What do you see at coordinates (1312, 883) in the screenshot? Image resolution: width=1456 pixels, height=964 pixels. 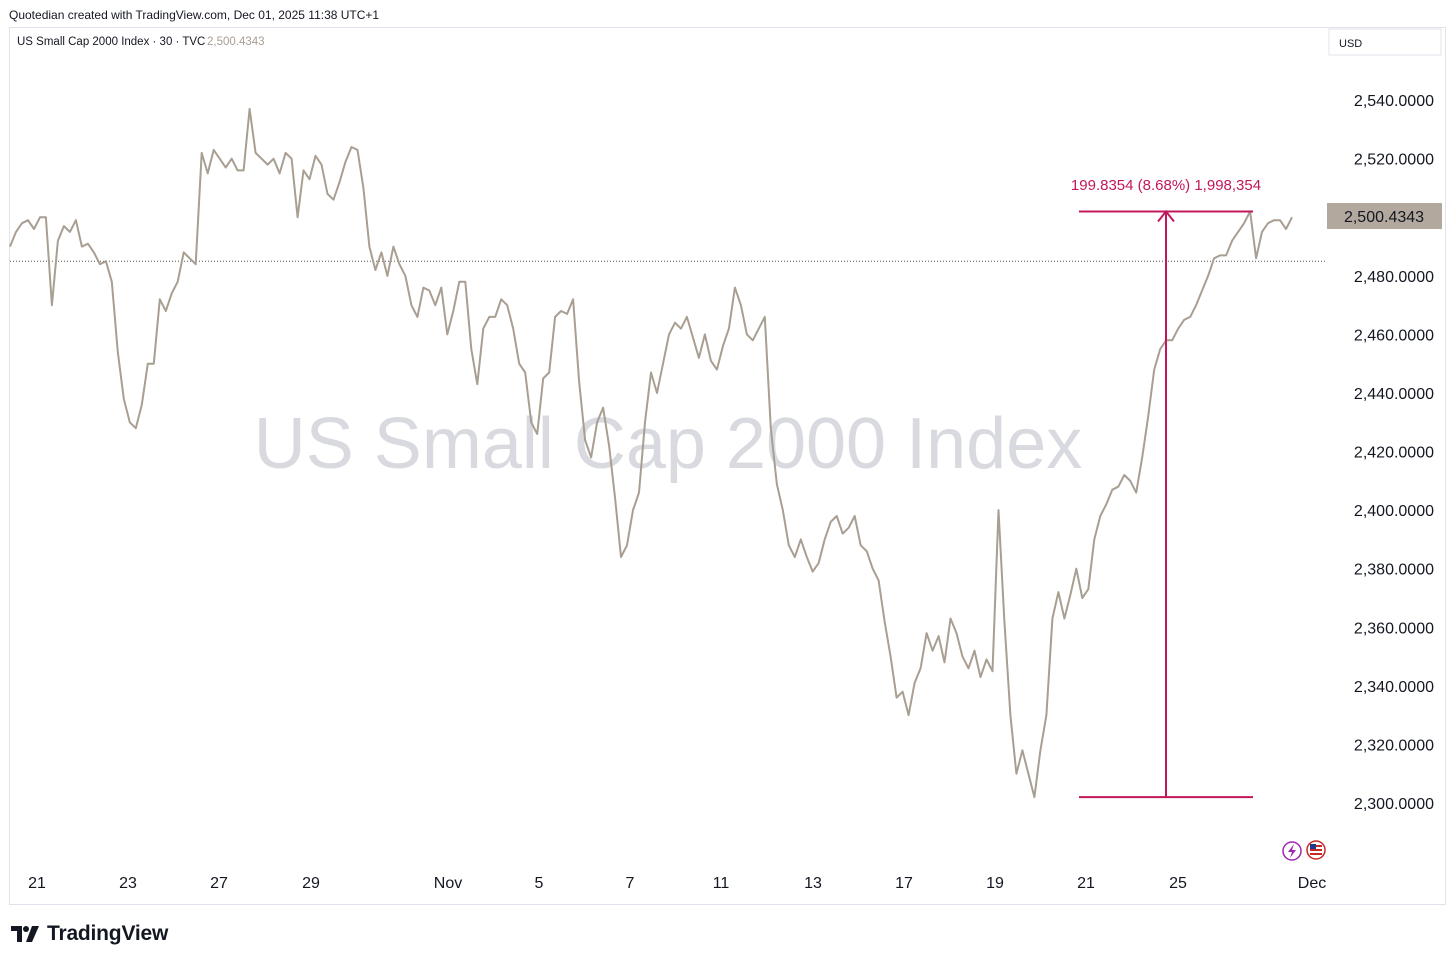 I see `x-tick-label: Dec` at bounding box center [1312, 883].